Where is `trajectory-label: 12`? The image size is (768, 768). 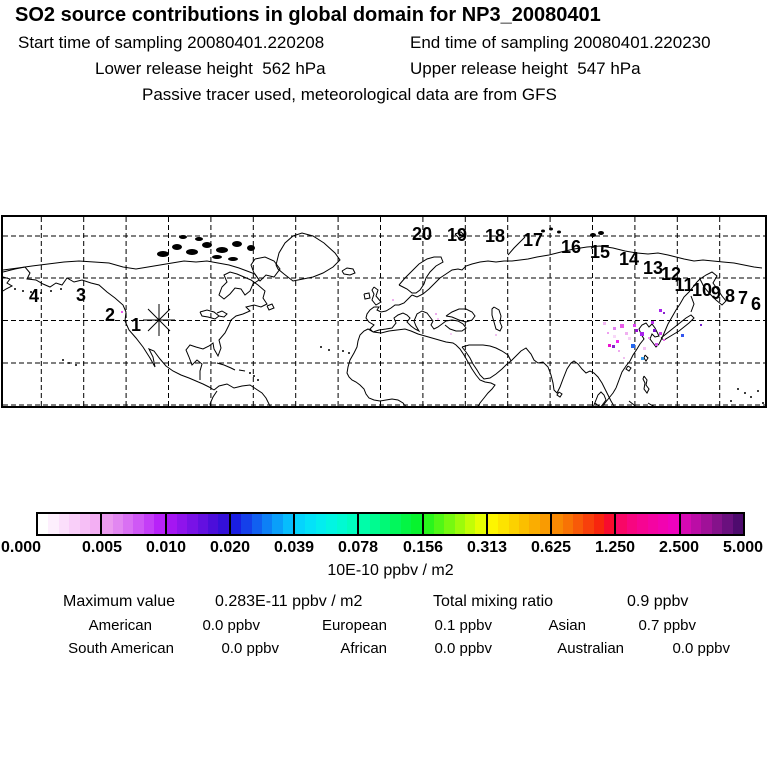
trajectory-label: 12 is located at coordinates (671, 274).